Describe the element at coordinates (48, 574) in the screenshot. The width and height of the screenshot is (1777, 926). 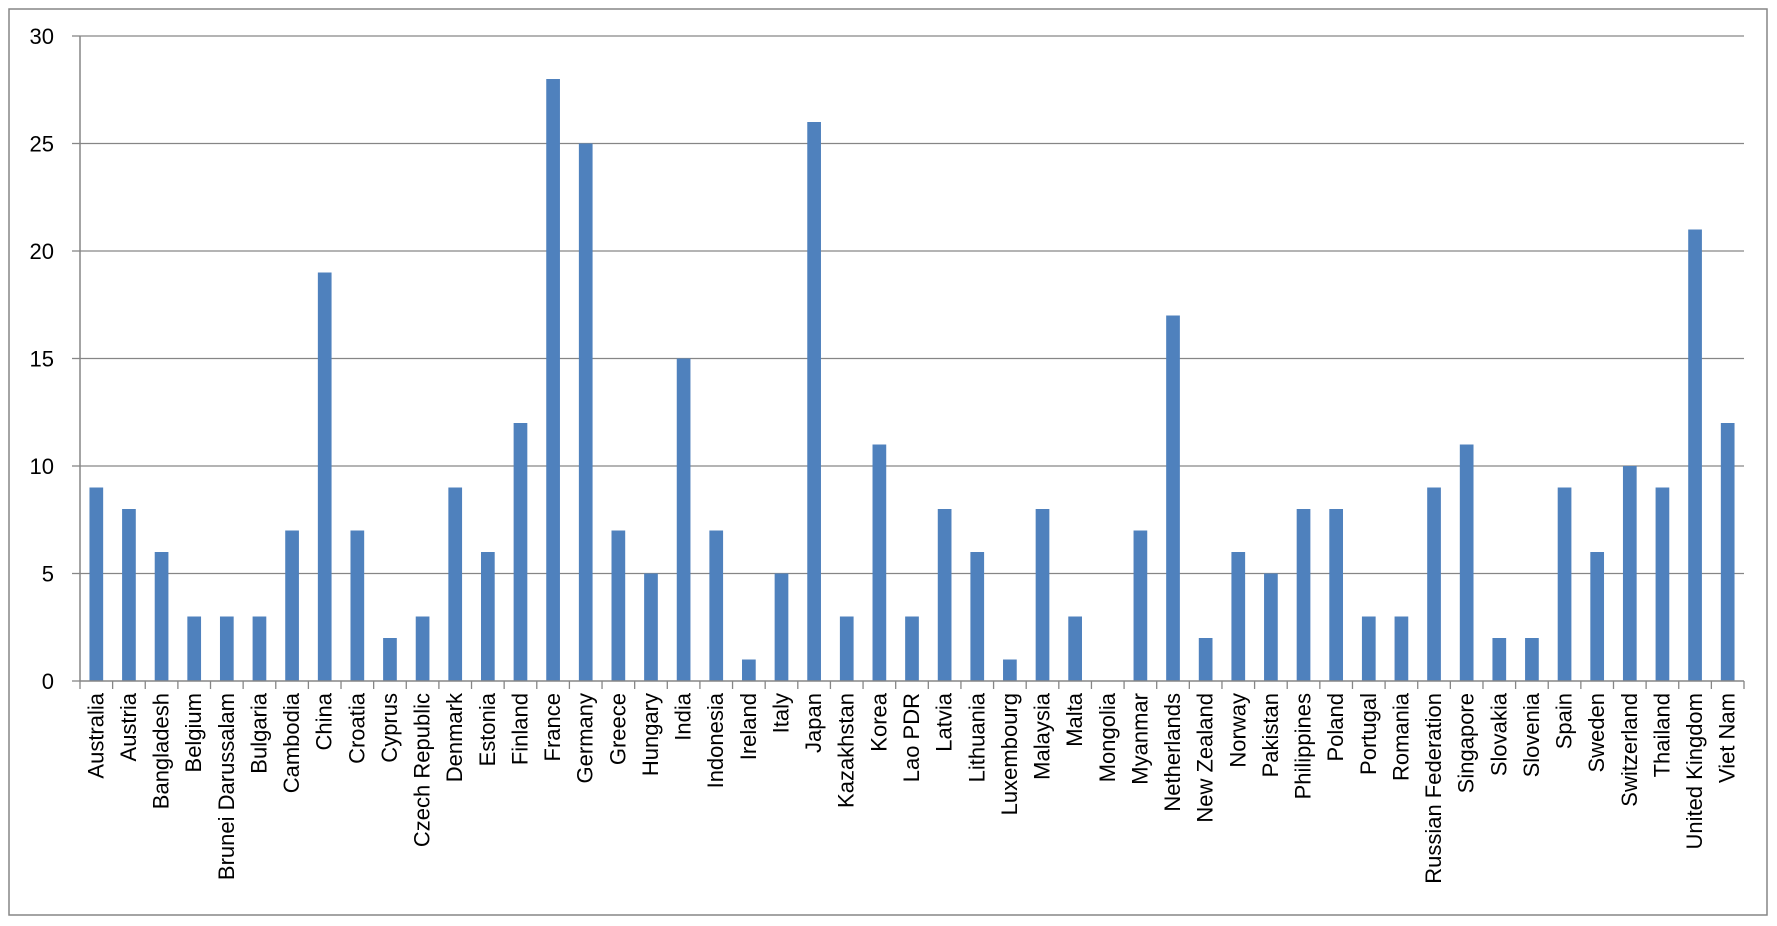
I see `y-tick-label: 5` at that location.